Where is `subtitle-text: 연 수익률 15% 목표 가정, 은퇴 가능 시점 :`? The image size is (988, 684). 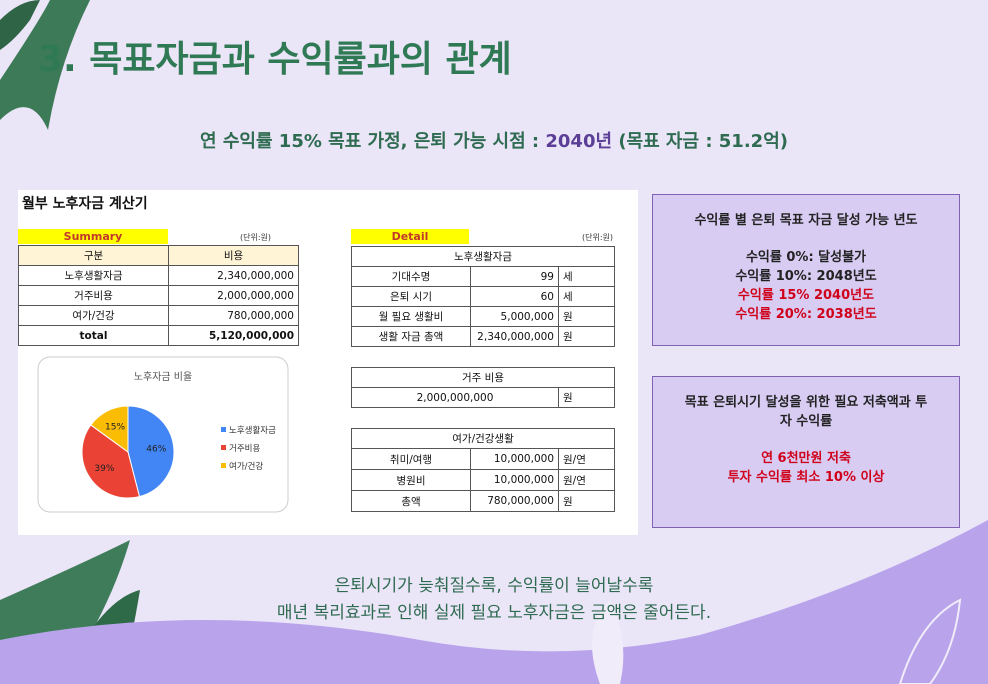 subtitle-text: 연 수익률 15% 목표 가정, 은퇴 가능 시점 : is located at coordinates (373, 141).